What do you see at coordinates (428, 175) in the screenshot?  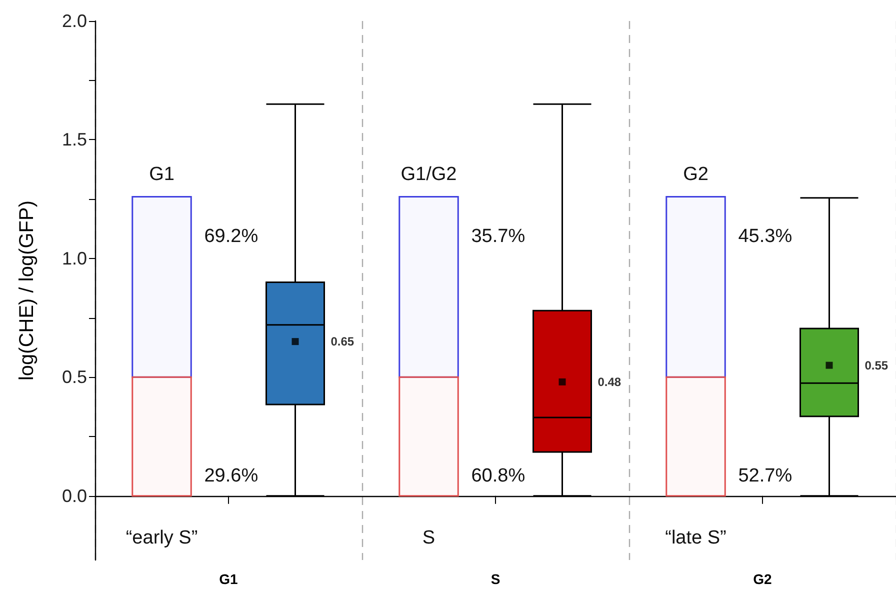 I see `annotation: G1/G2` at bounding box center [428, 175].